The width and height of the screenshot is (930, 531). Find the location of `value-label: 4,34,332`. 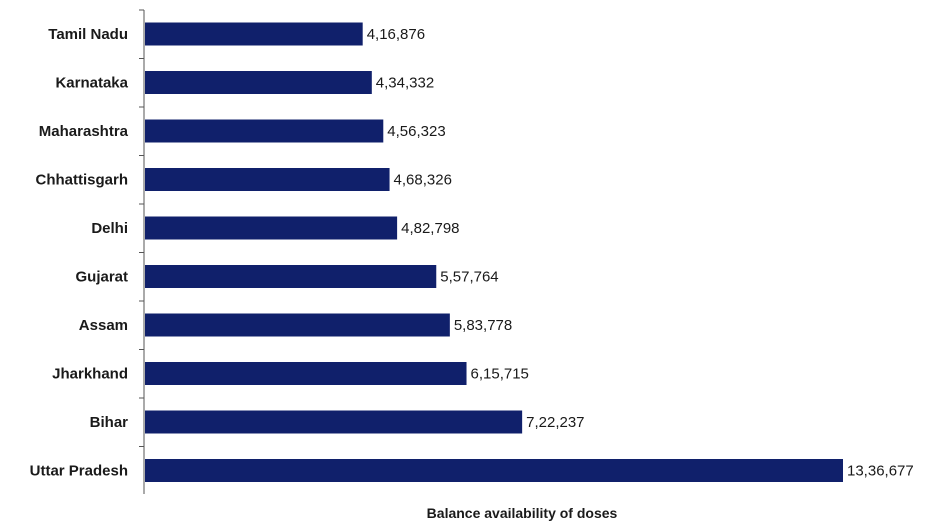

value-label: 4,34,332 is located at coordinates (405, 83).